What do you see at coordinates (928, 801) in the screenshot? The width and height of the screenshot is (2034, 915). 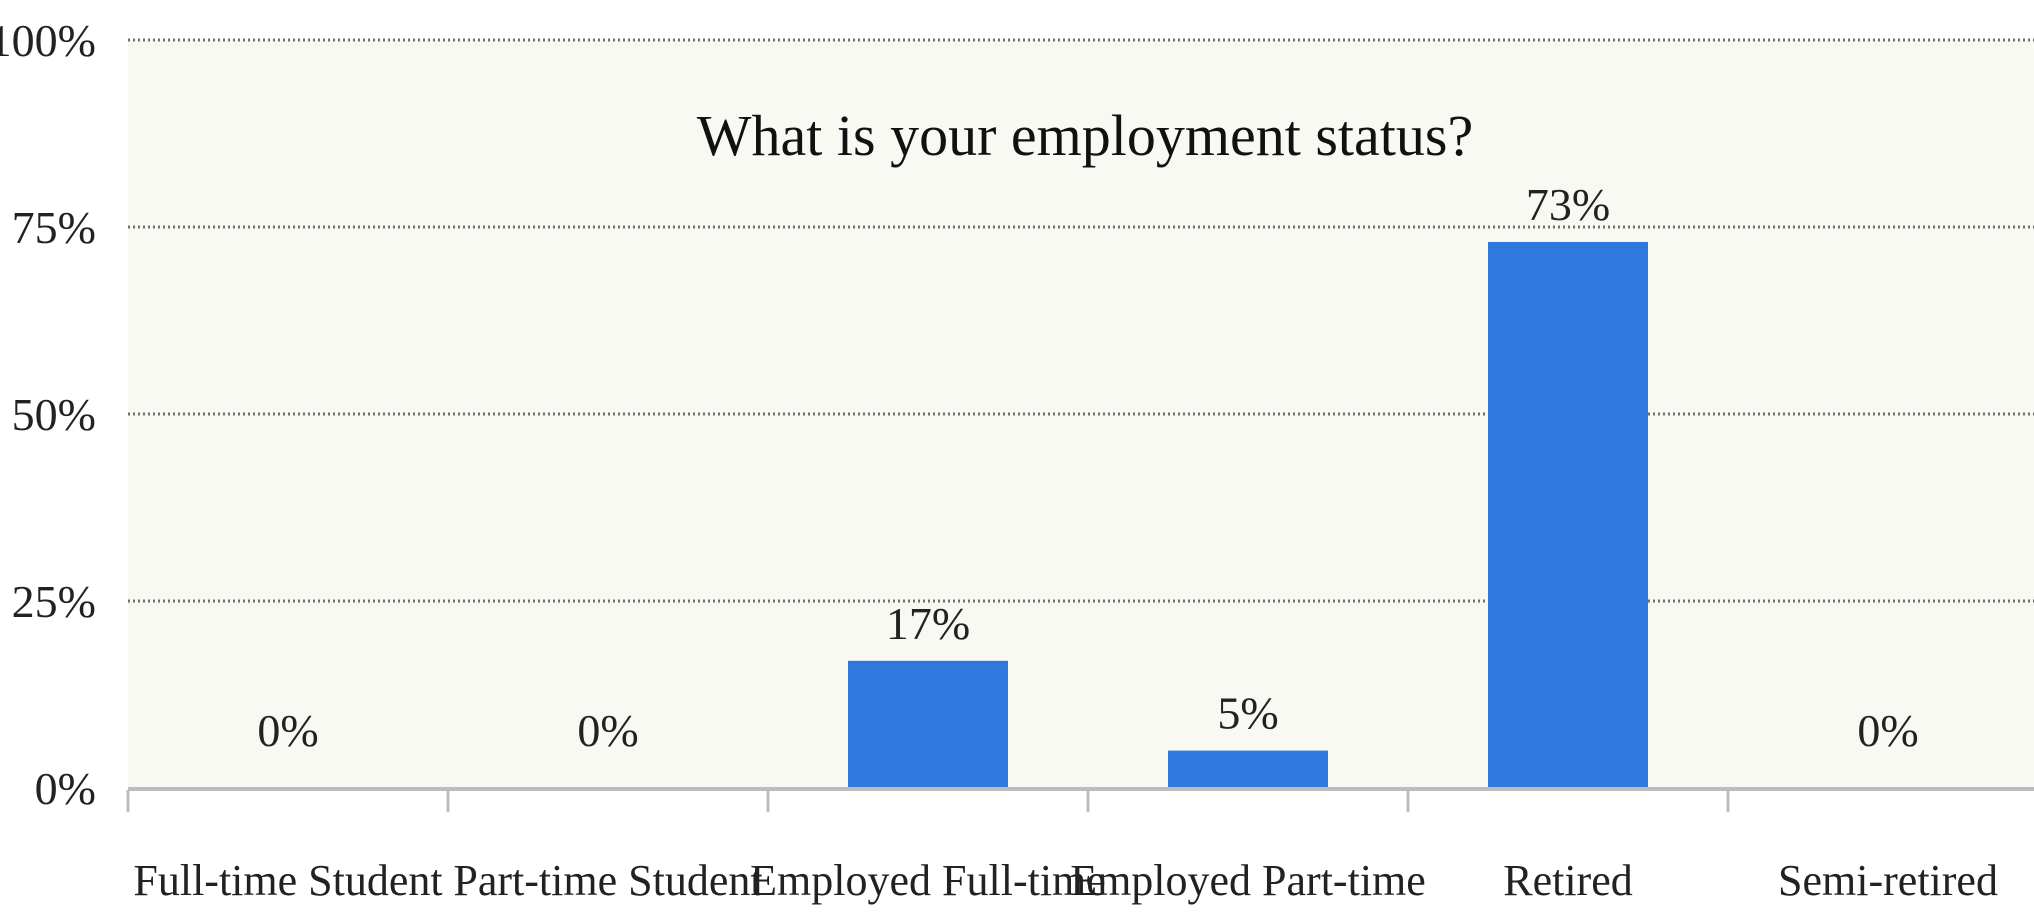 I see `x-axis-ticks` at bounding box center [928, 801].